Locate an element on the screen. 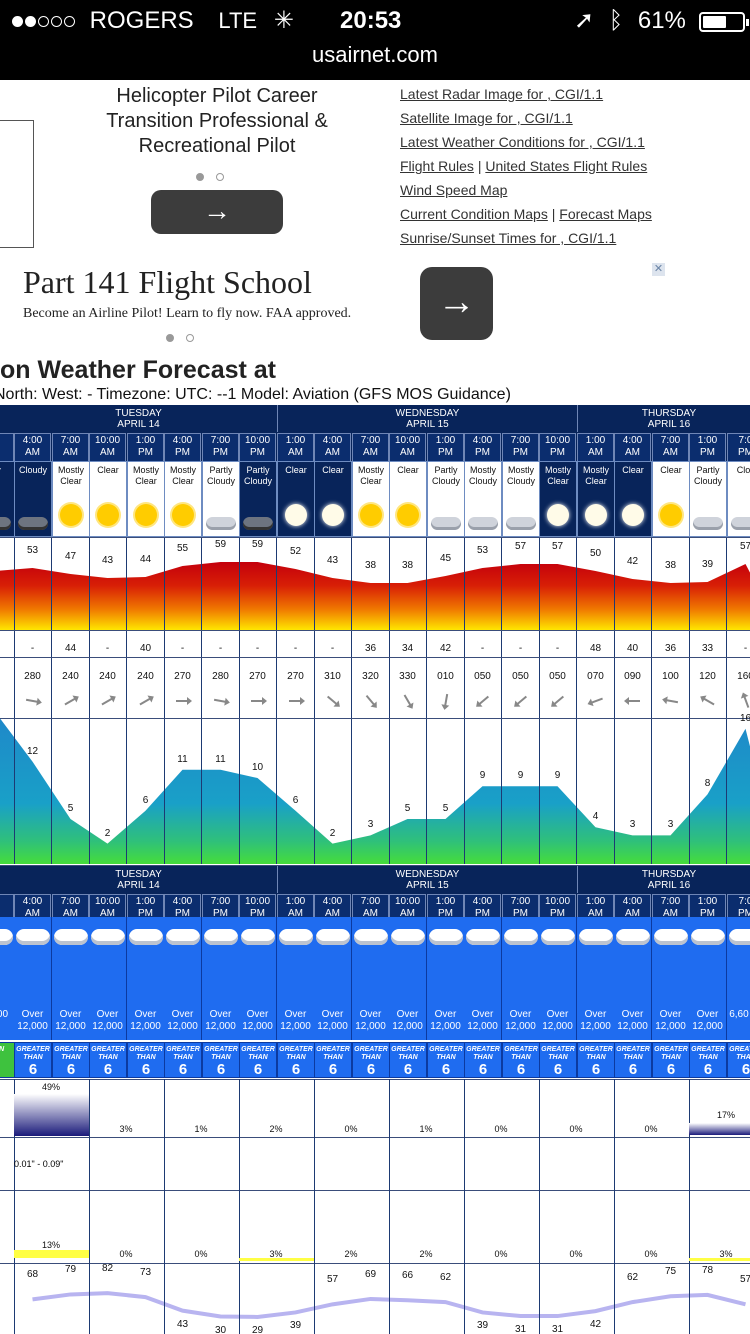  temperature-value: 47 is located at coordinates (70, 556).